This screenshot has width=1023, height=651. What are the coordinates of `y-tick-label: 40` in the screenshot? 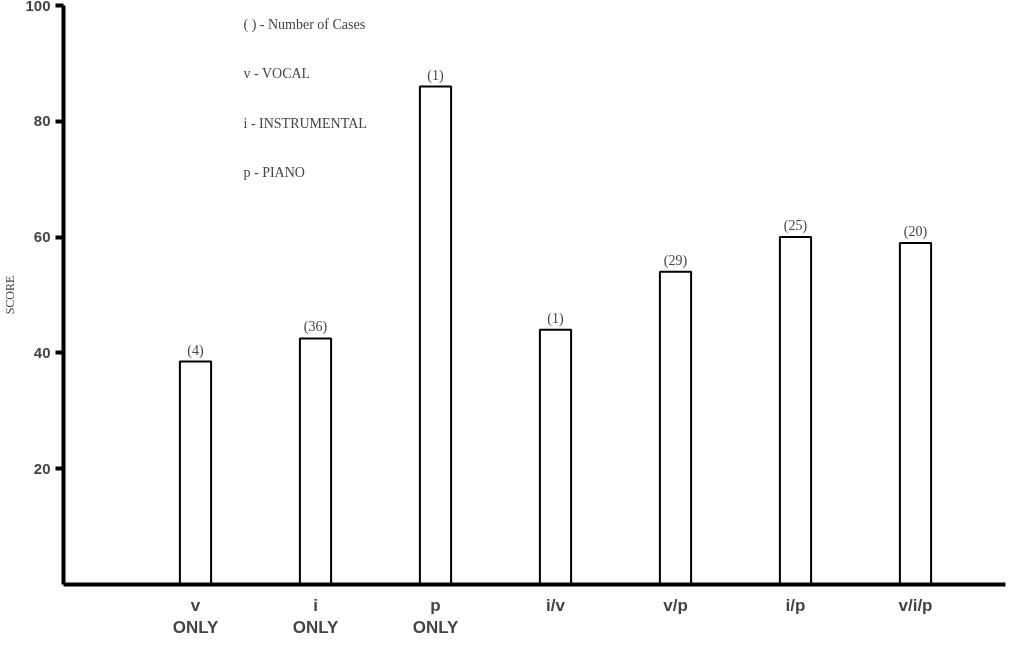 It's located at (42, 352).